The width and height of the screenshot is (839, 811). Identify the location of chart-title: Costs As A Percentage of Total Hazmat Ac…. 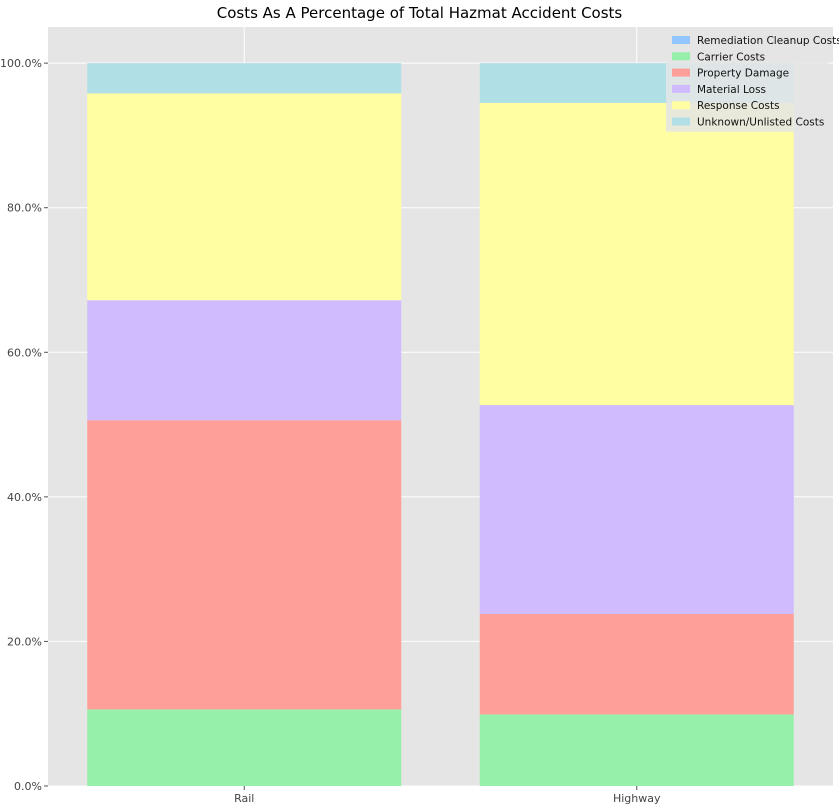
(419, 13).